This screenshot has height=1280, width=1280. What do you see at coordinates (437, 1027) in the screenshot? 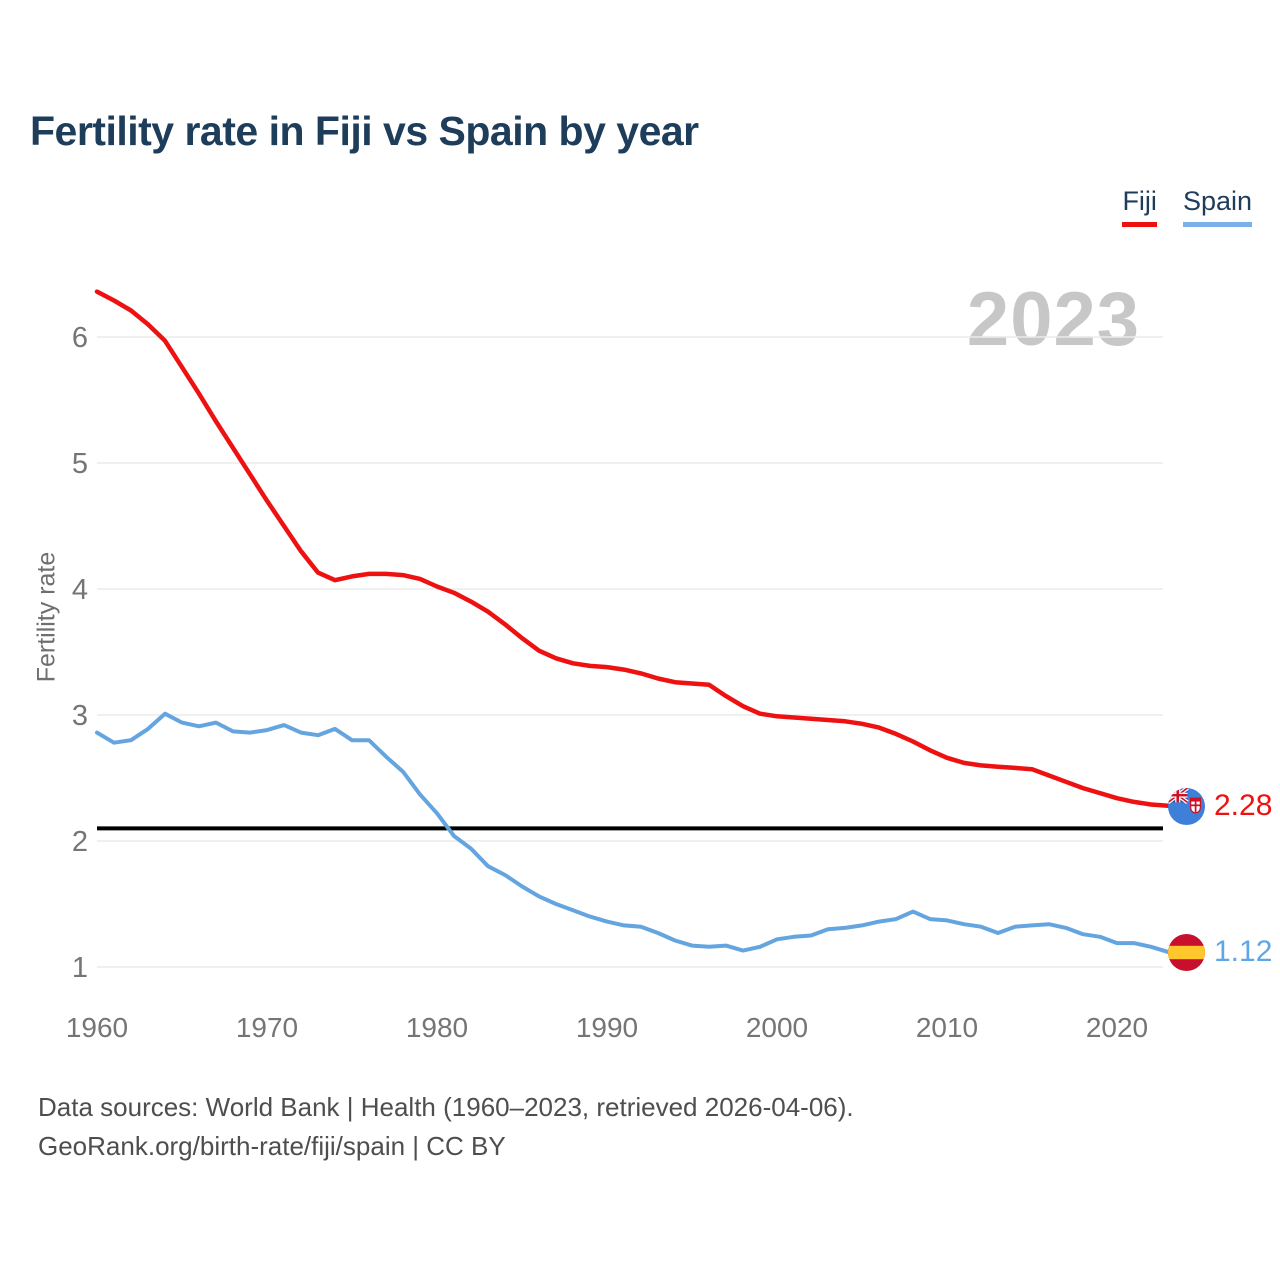
I see `x-tick-label: 1980` at bounding box center [437, 1027].